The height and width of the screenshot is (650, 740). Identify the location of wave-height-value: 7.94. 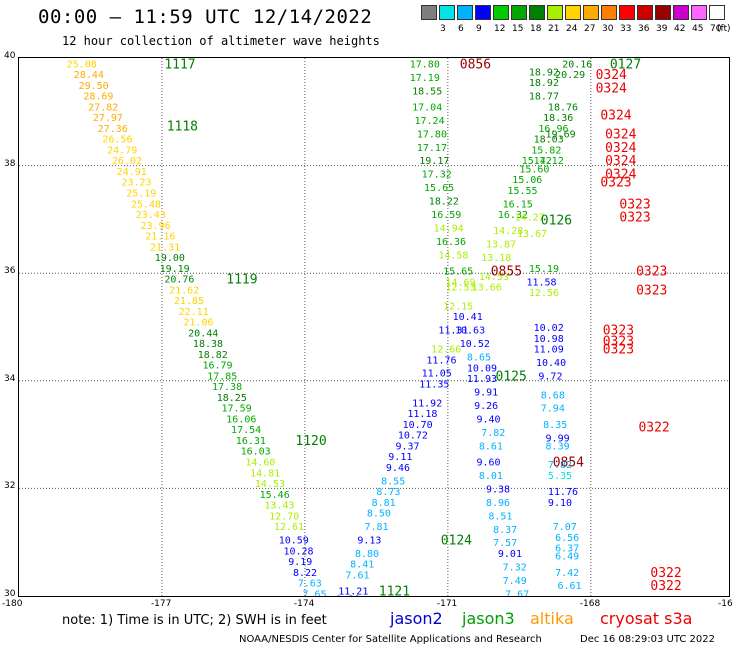
(553, 409).